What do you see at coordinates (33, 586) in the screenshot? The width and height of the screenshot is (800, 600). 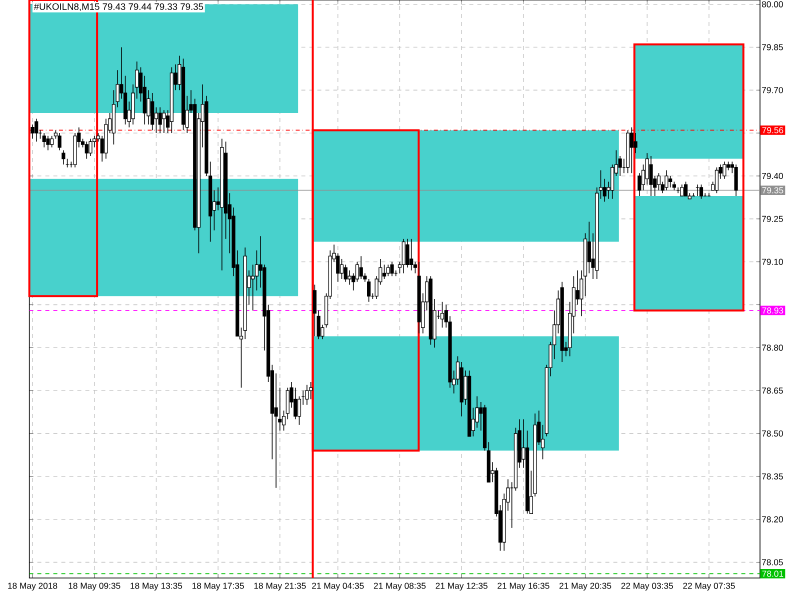 I see `x-tick-label: 18 May 2018` at bounding box center [33, 586].